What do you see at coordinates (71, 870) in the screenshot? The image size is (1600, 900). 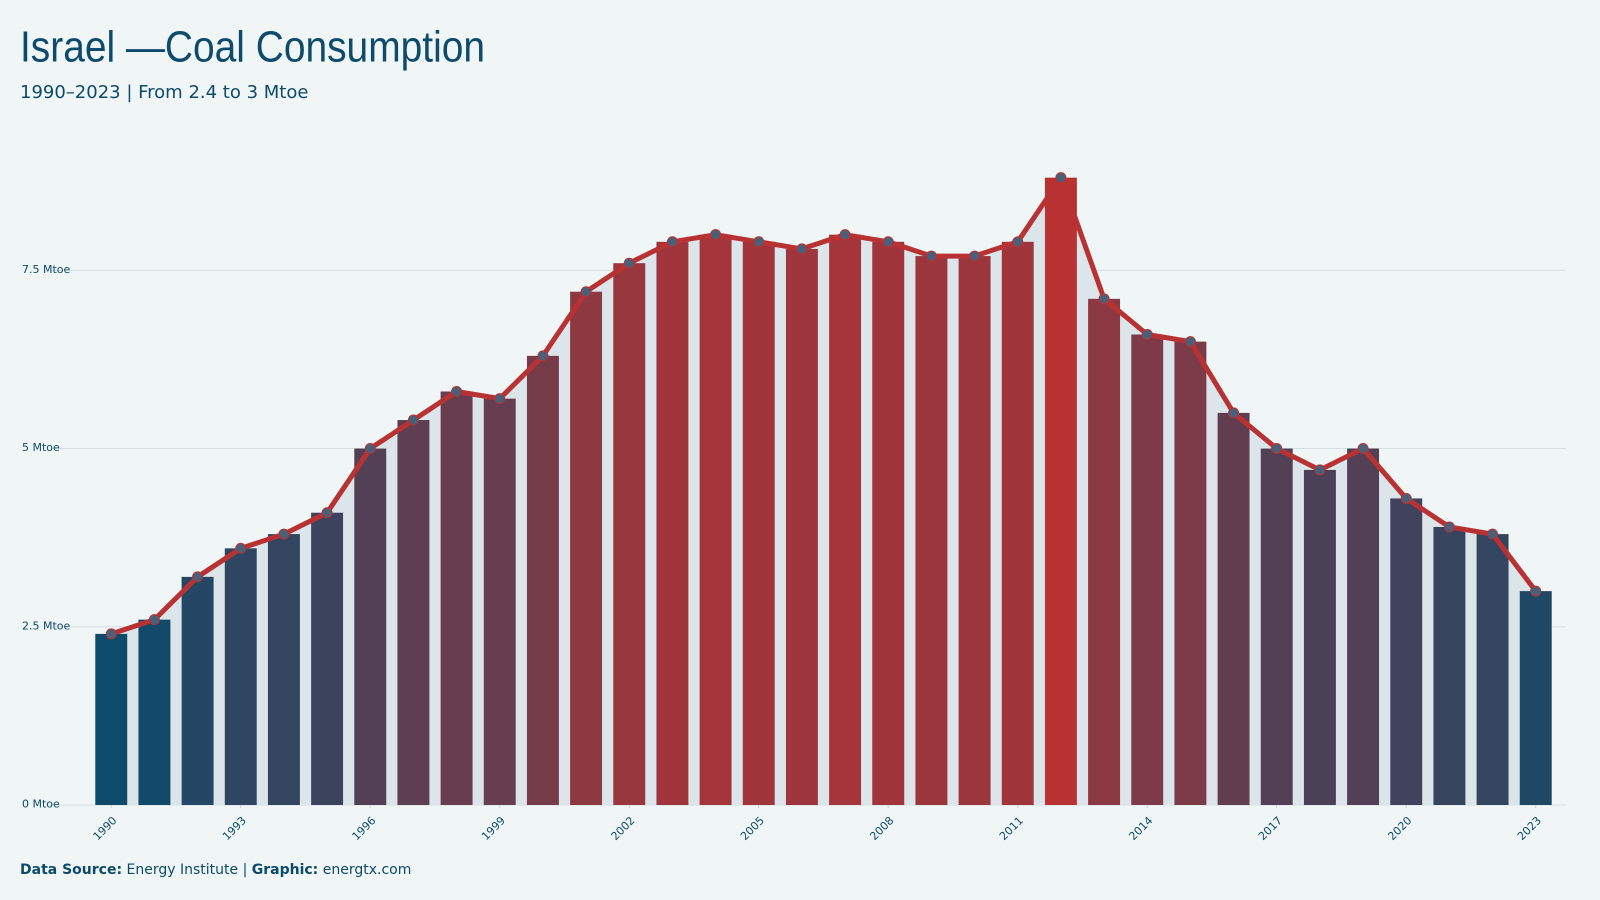 I see `source-label: Data Source:` at bounding box center [71, 870].